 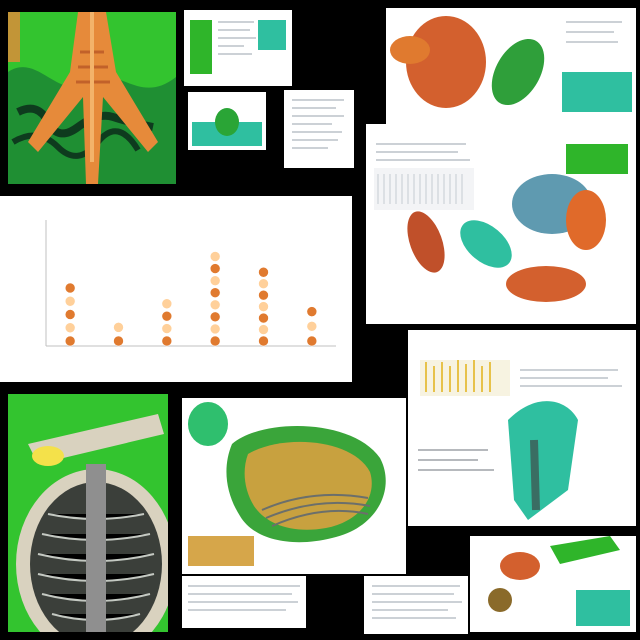 I want to click on bar-chart, so click(x=190, y=283).